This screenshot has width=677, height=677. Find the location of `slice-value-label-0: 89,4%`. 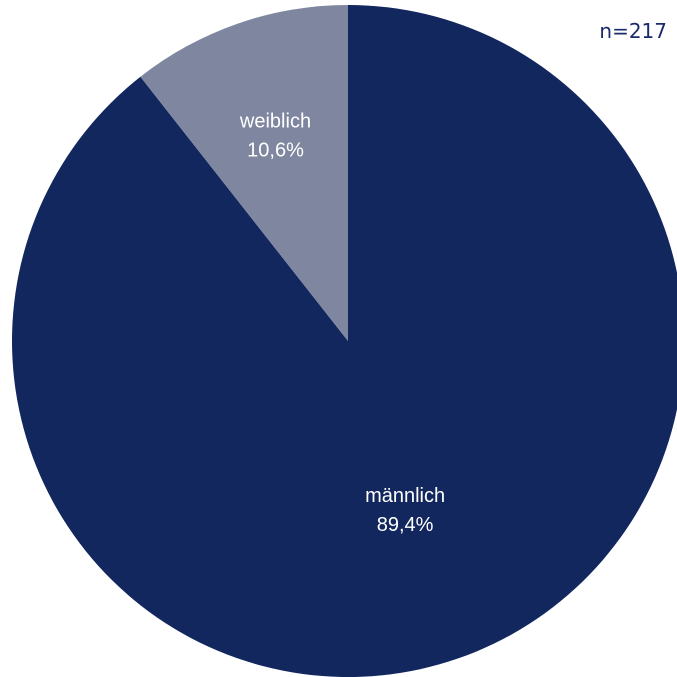

slice-value-label-0: 89,4% is located at coordinates (405, 525).